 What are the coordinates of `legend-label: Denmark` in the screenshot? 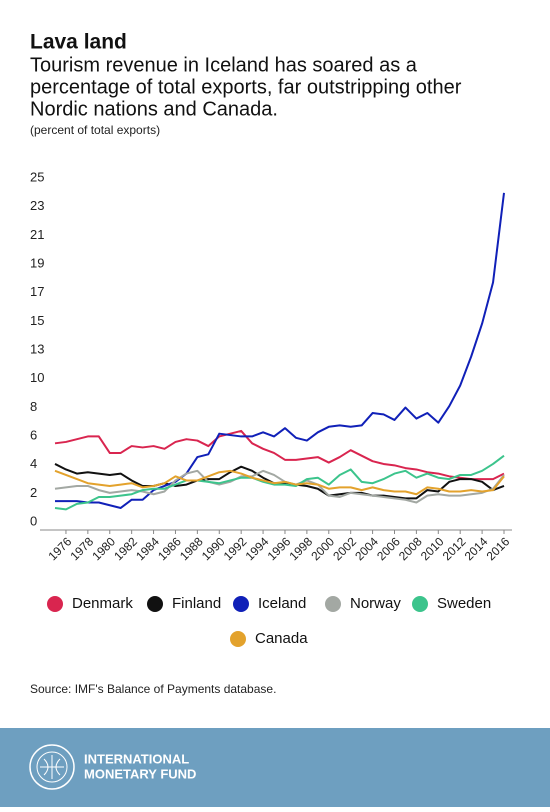 It's located at (102, 603).